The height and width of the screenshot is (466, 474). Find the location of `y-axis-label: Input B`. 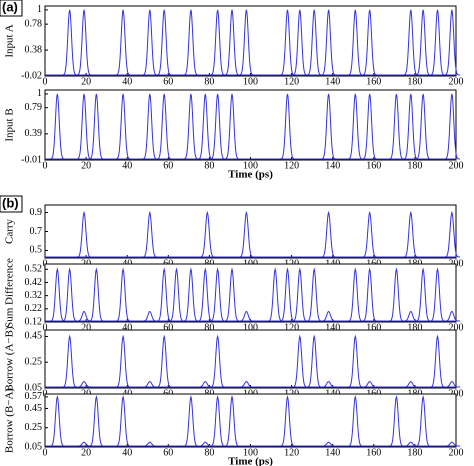

y-axis-label: Input B is located at coordinates (10, 124).